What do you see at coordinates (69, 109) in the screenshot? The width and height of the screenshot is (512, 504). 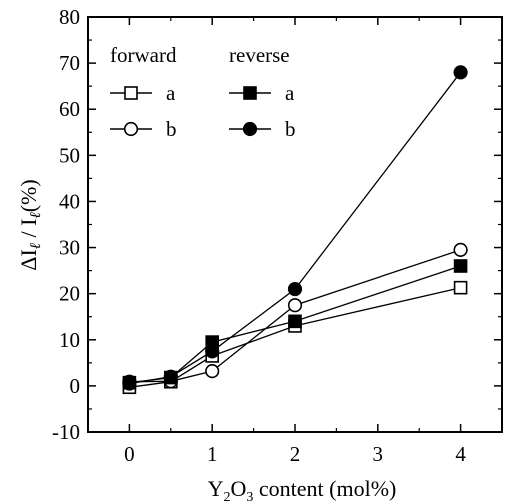 I see `y-tick-label: 60` at bounding box center [69, 109].